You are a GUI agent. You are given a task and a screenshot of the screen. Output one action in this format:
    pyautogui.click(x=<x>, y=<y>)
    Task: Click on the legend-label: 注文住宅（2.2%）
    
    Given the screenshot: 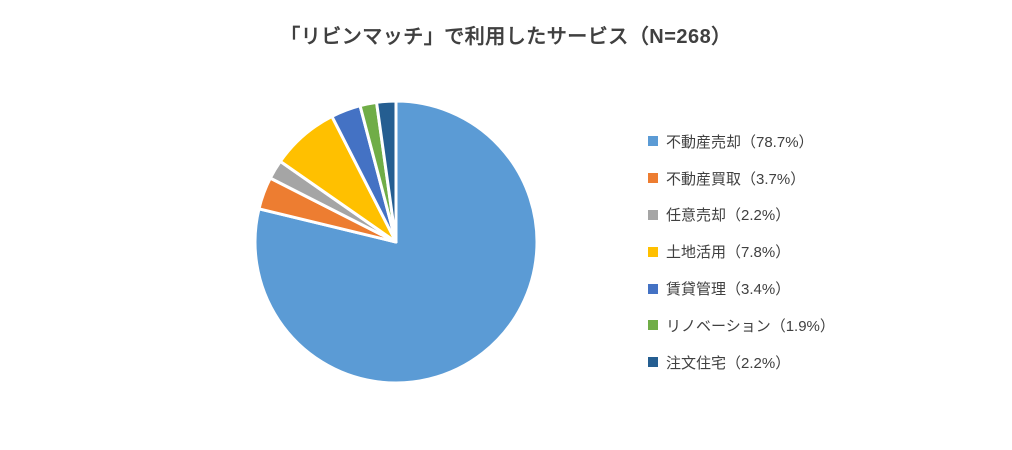 What is the action you would take?
    pyautogui.click(x=728, y=363)
    